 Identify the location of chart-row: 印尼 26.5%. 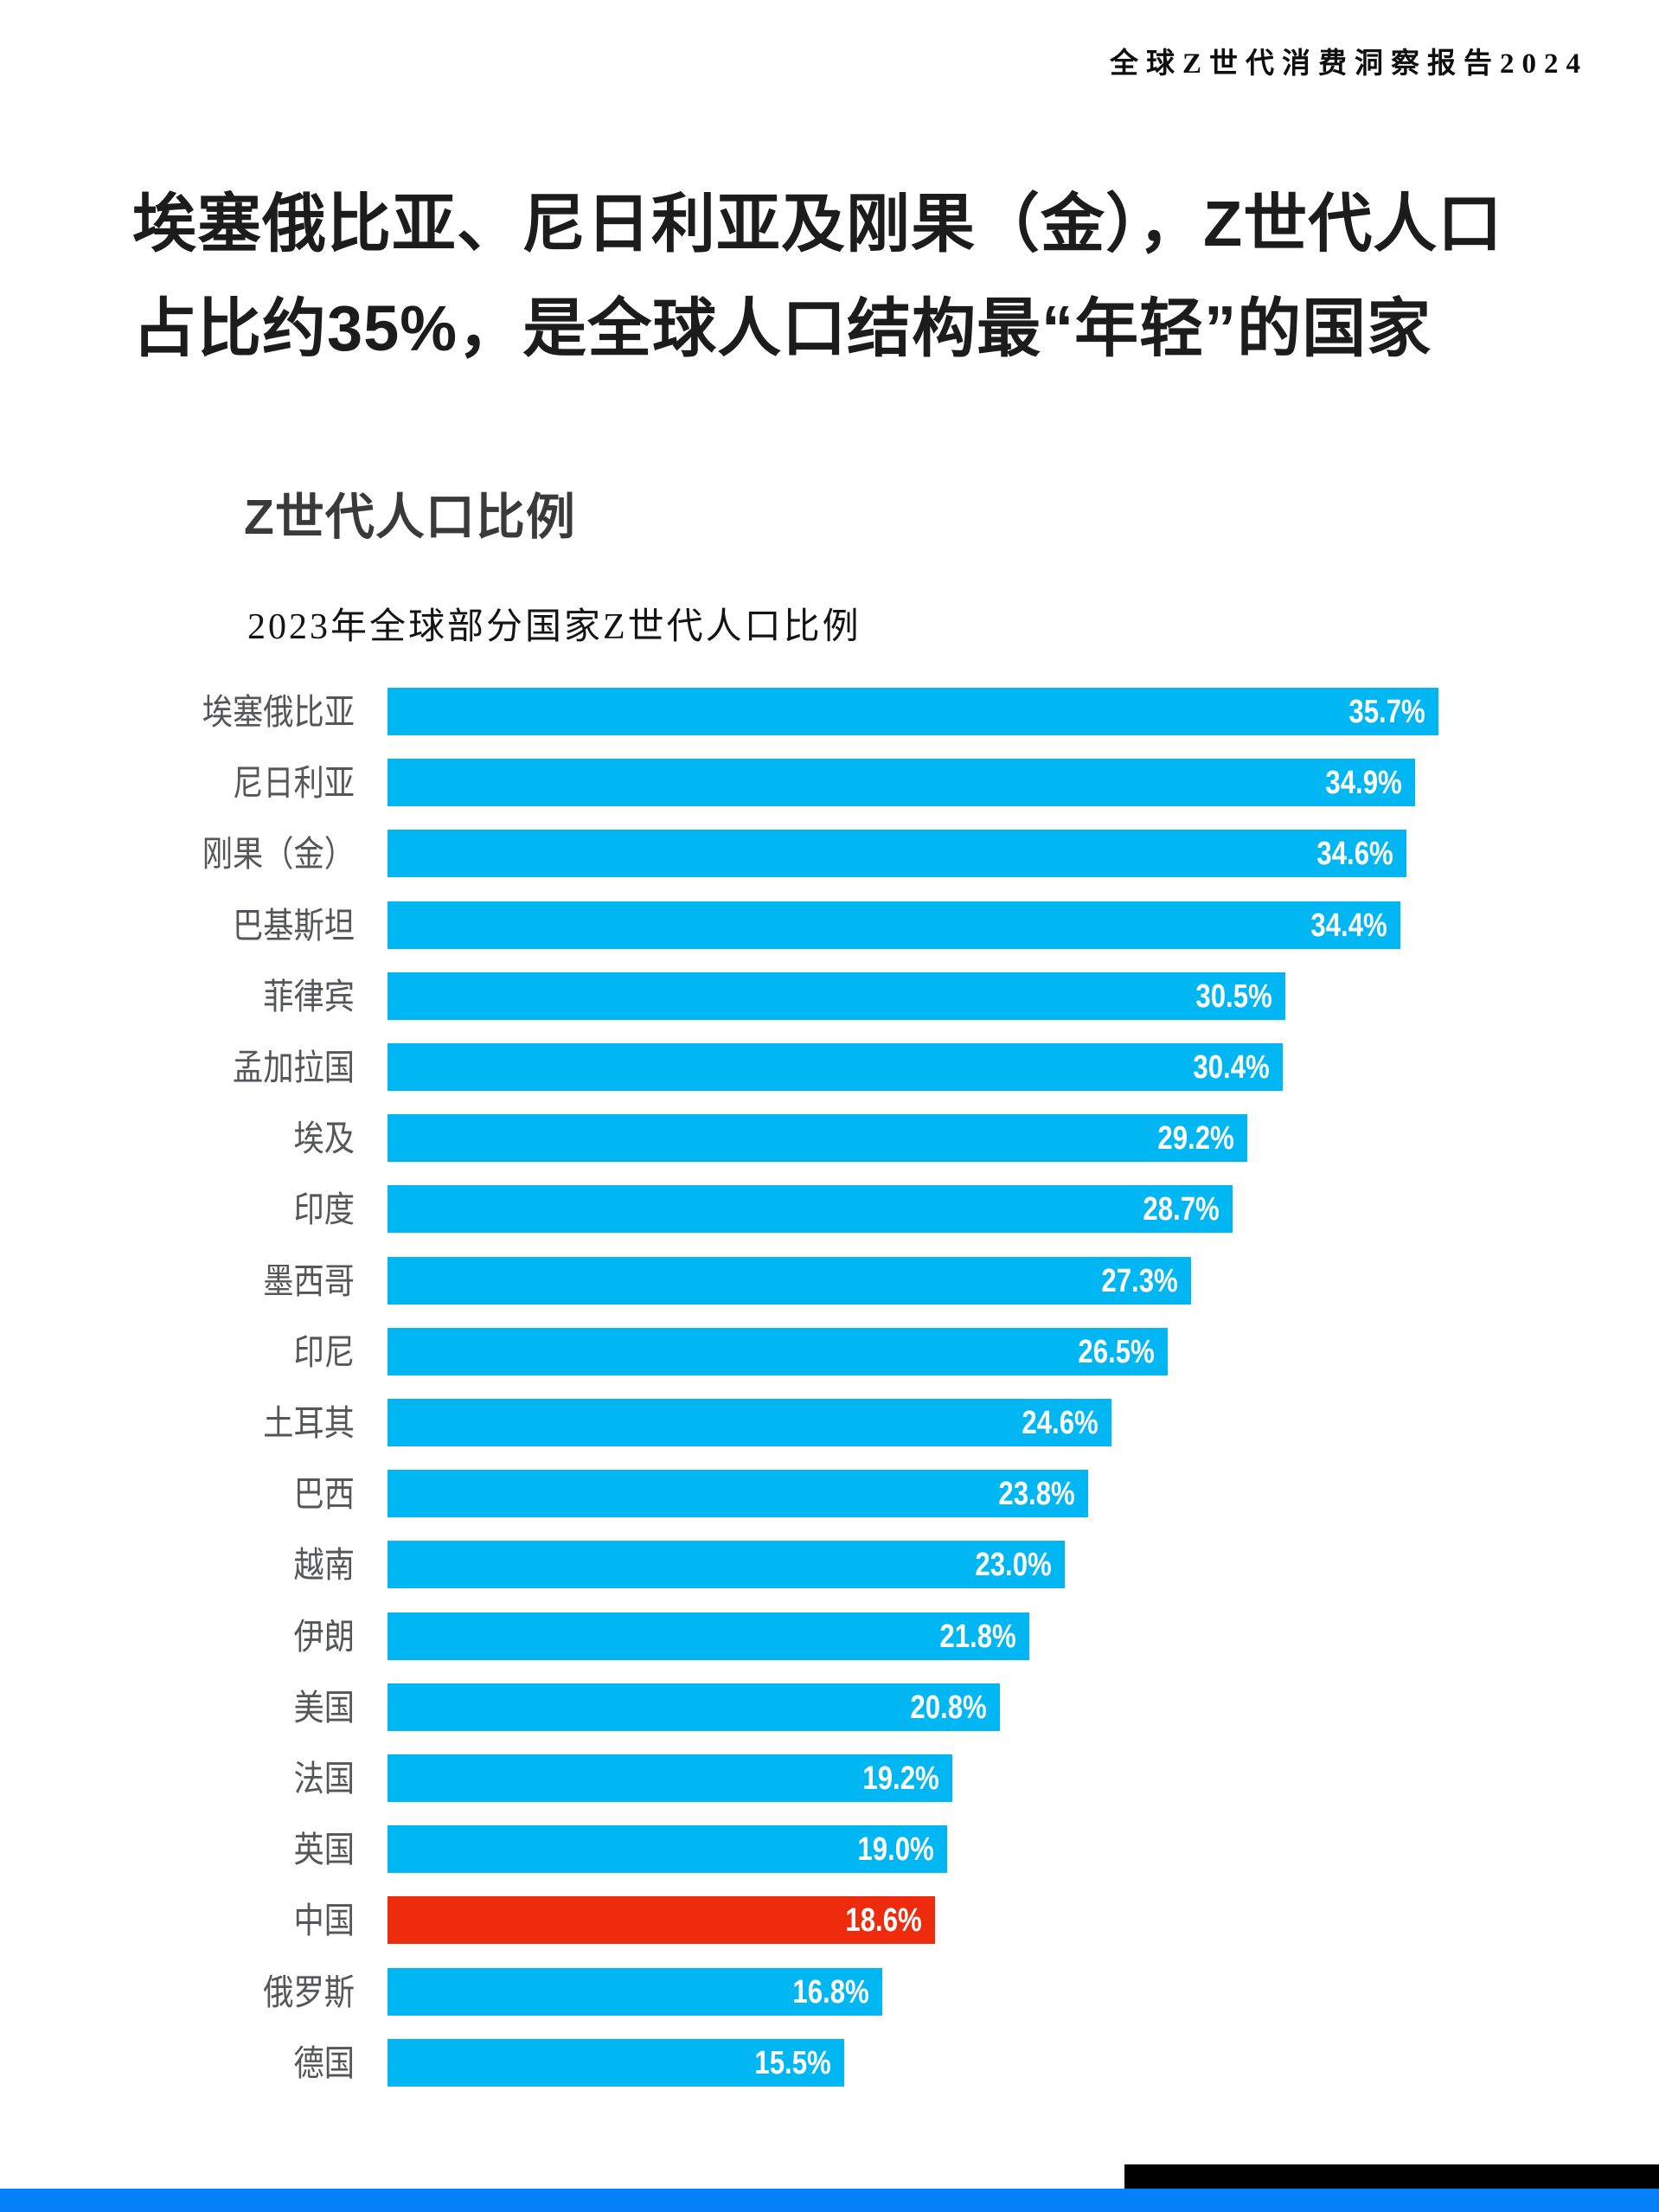
(830, 1352).